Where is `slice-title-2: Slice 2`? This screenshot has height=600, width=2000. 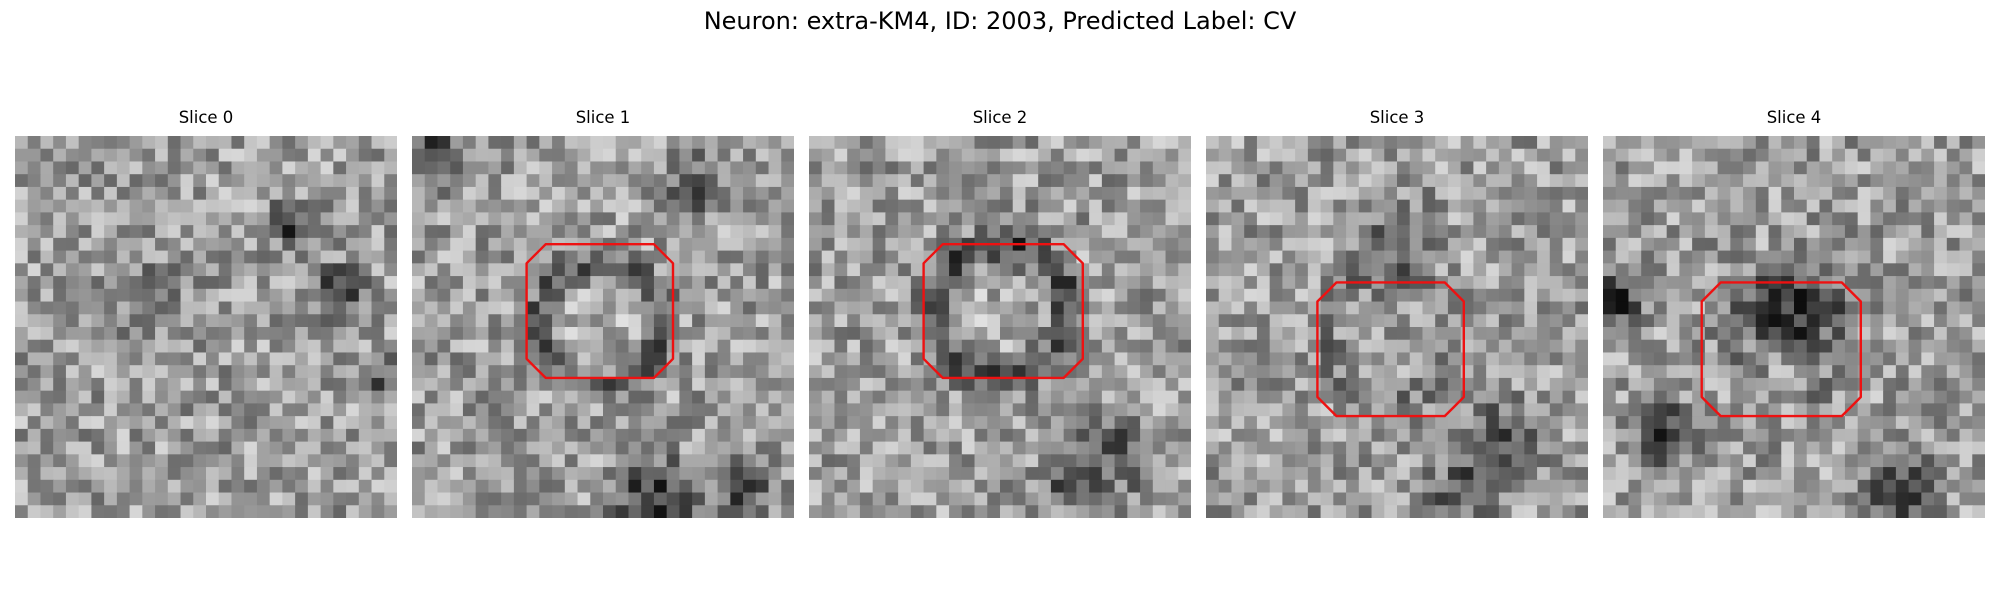
slice-title-2: Slice 2 is located at coordinates (1000, 117).